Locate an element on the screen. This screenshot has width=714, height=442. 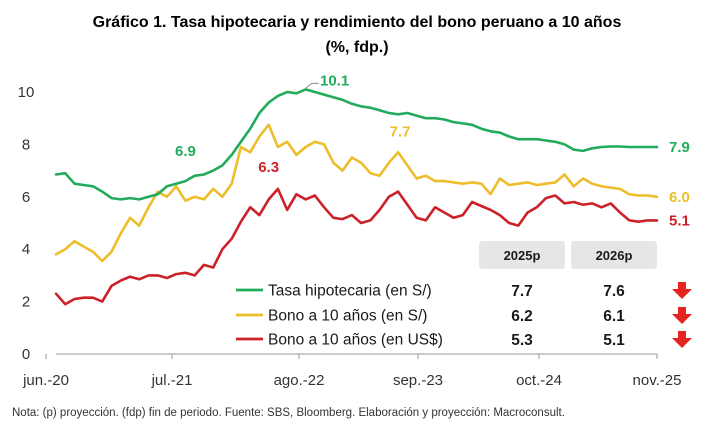
table-value: 5.1 is located at coordinates (614, 340).